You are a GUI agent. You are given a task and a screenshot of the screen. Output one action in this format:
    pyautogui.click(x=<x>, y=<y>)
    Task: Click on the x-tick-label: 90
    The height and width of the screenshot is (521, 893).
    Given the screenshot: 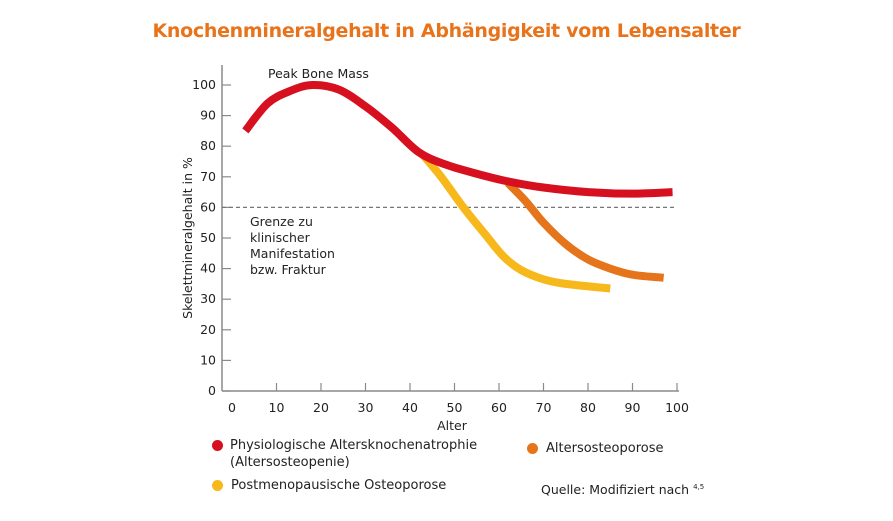 What is the action you would take?
    pyautogui.click(x=633, y=407)
    